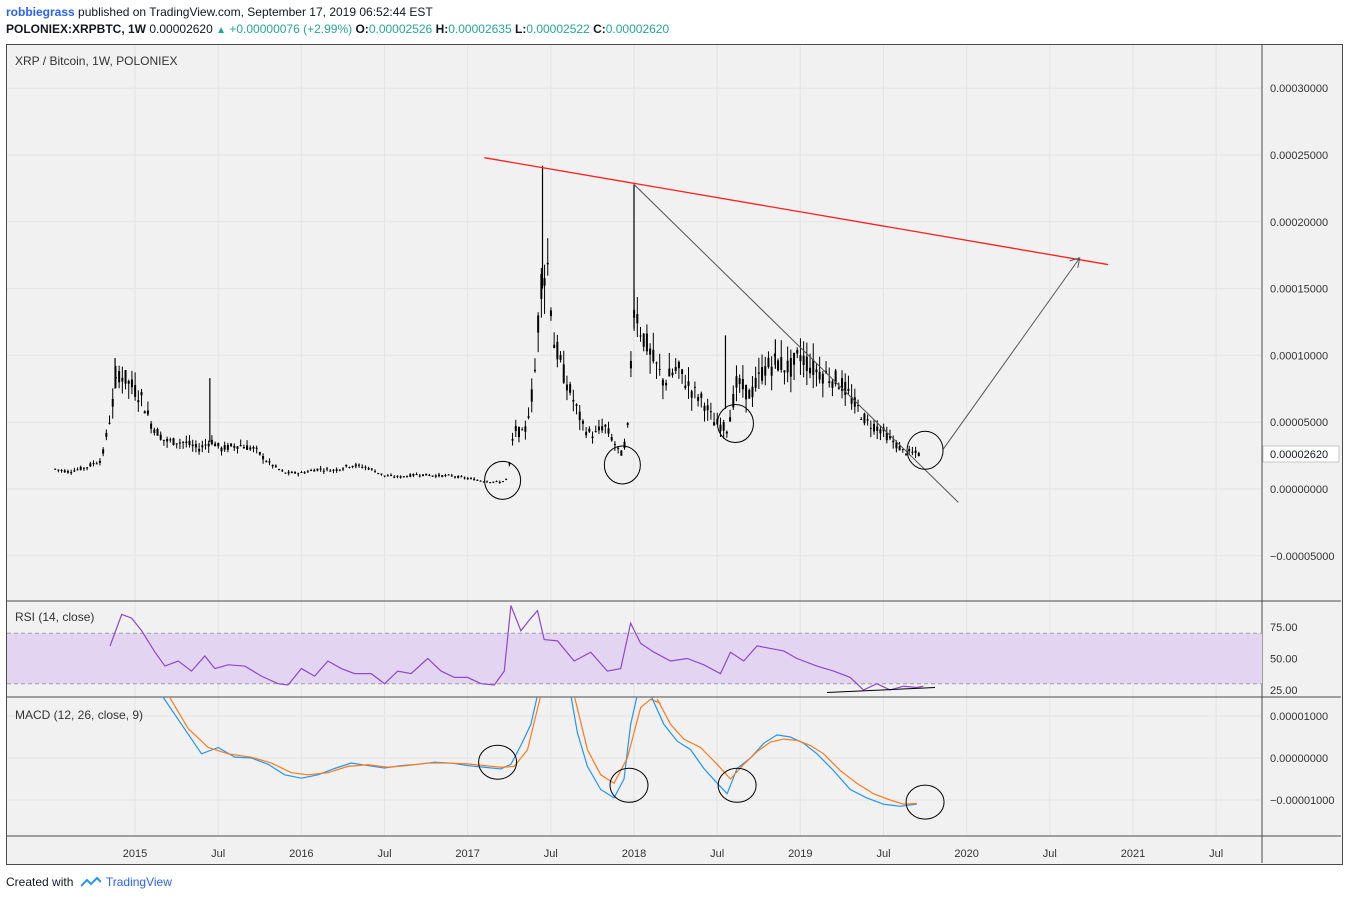  What do you see at coordinates (634, 658) in the screenshot?
I see `rsi-overbought-oversold-band` at bounding box center [634, 658].